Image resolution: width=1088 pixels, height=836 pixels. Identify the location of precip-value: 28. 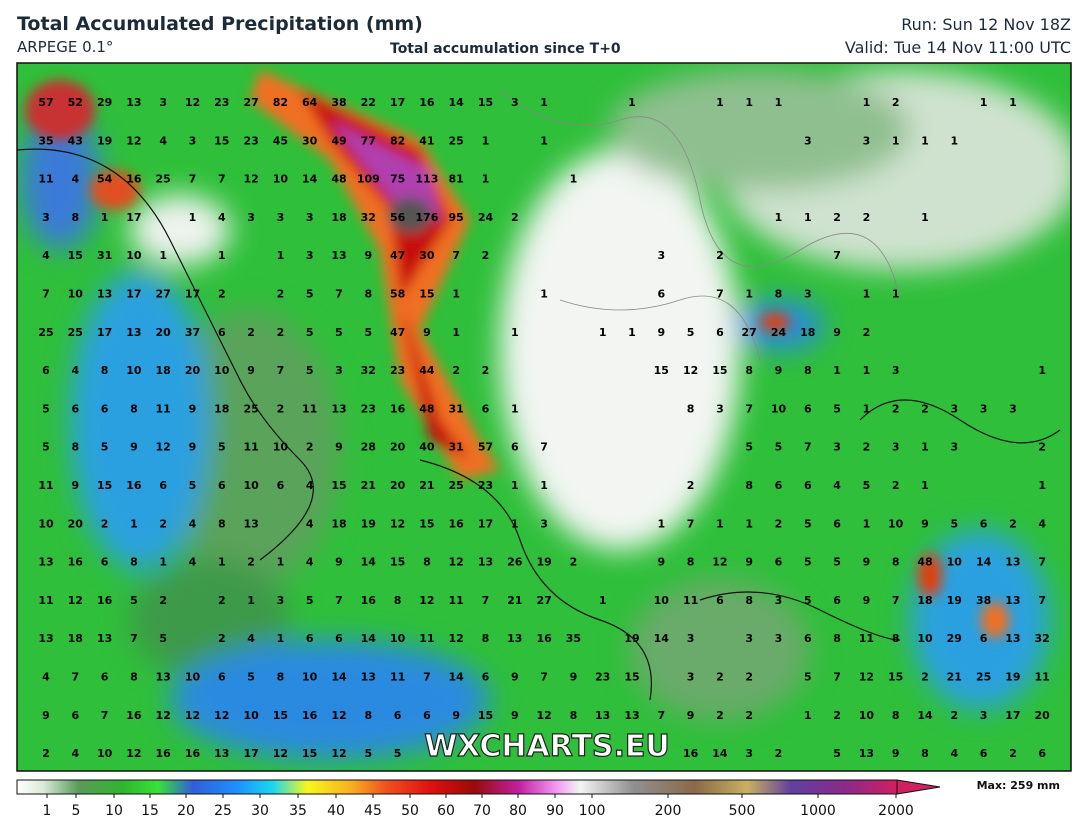
(368, 447).